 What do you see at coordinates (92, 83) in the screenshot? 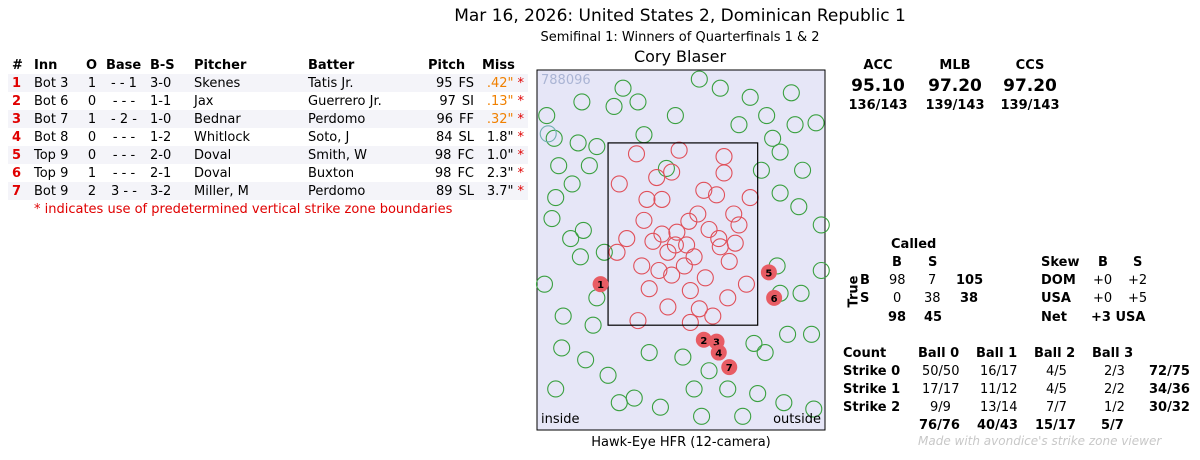
I see `outs-cell: 1` at bounding box center [92, 83].